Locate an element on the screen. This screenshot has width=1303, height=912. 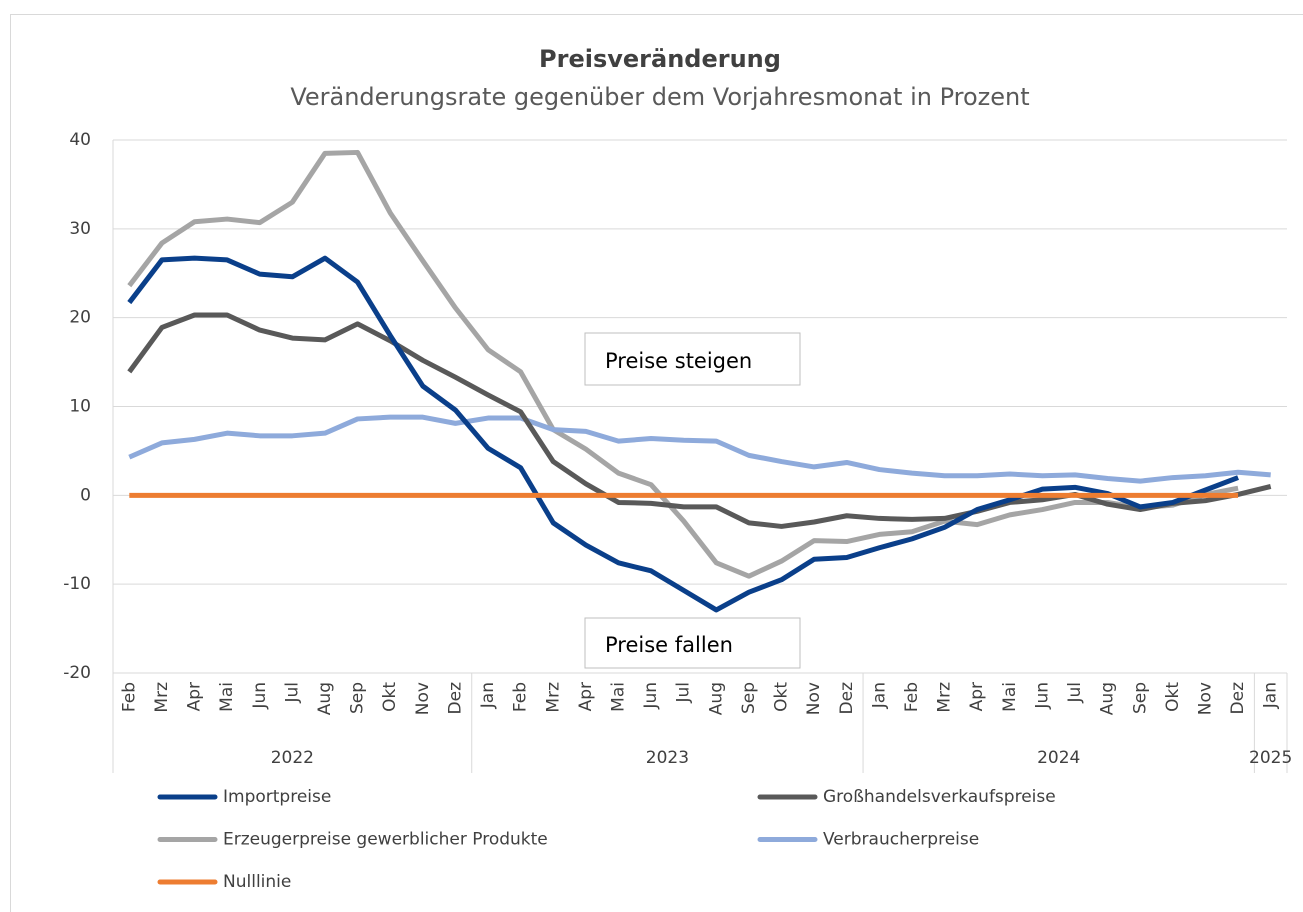
y-tick-label: 30 is located at coordinates (80, 229).